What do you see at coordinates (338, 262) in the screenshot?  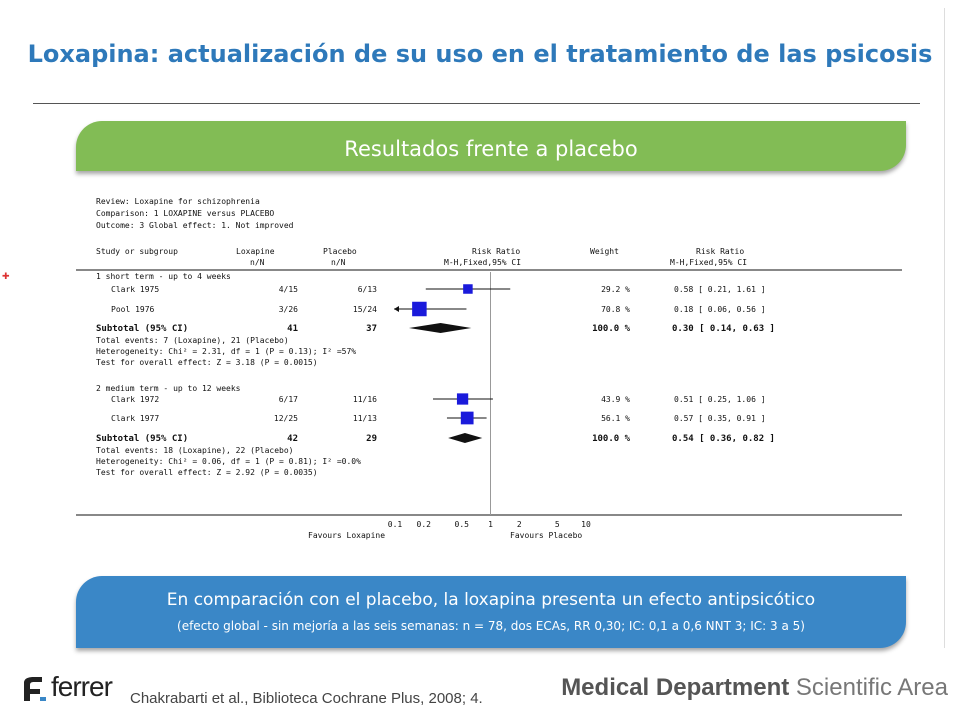 I see `col-ctrl-sub: n/N` at bounding box center [338, 262].